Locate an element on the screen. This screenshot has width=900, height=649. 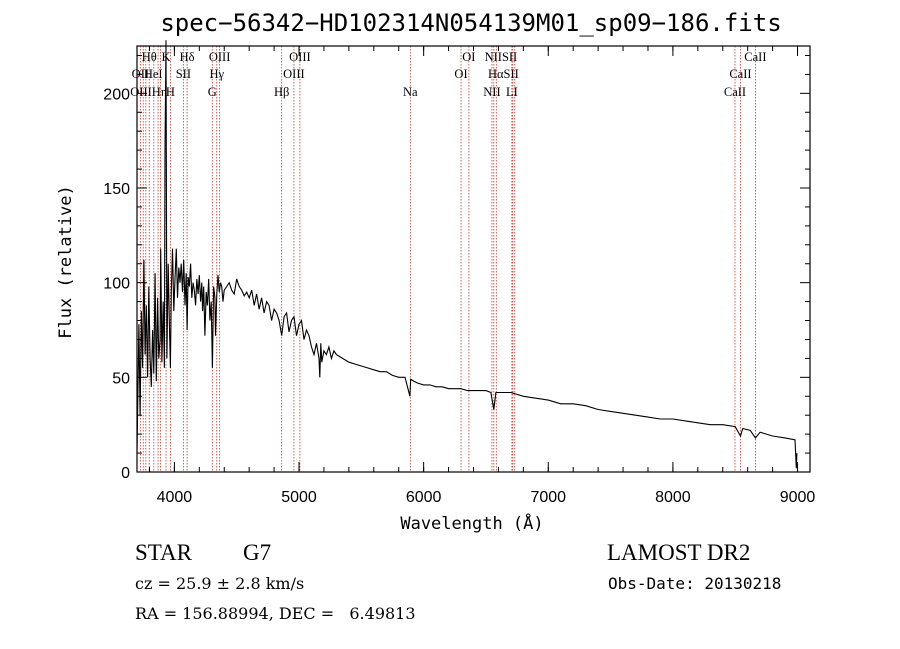
spectral-line-label: Hδ is located at coordinates (187, 57).